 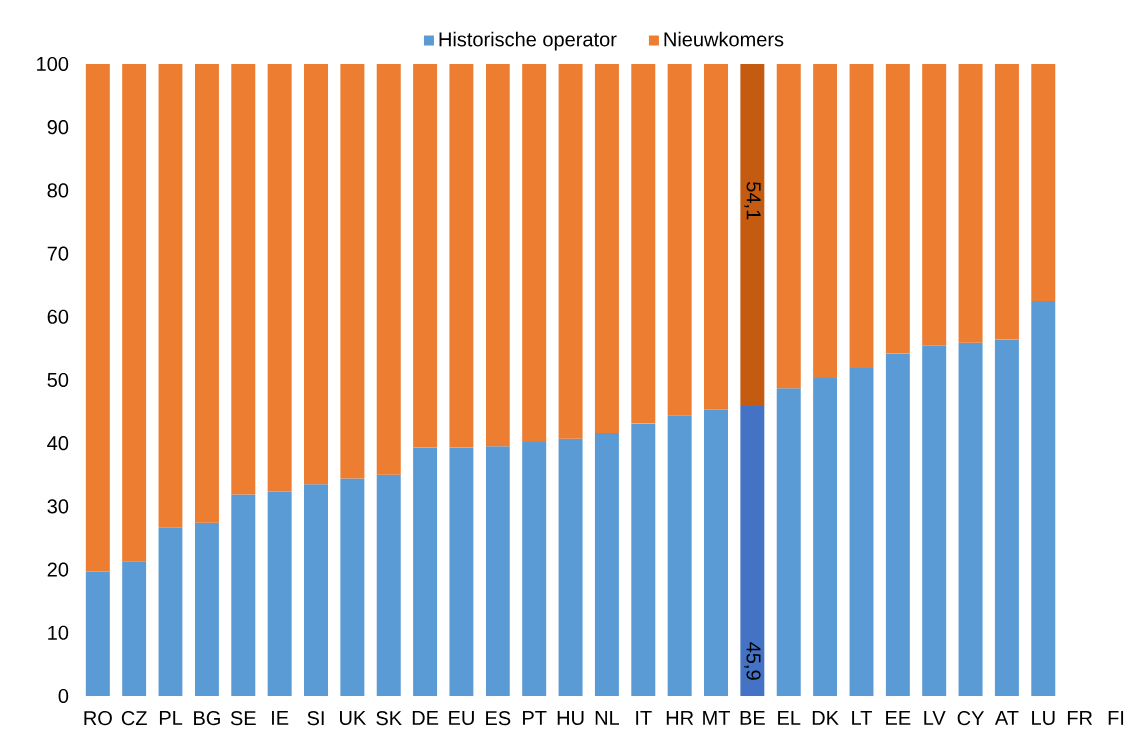 What do you see at coordinates (570, 718) in the screenshot?
I see `x-tick-label: HU` at bounding box center [570, 718].